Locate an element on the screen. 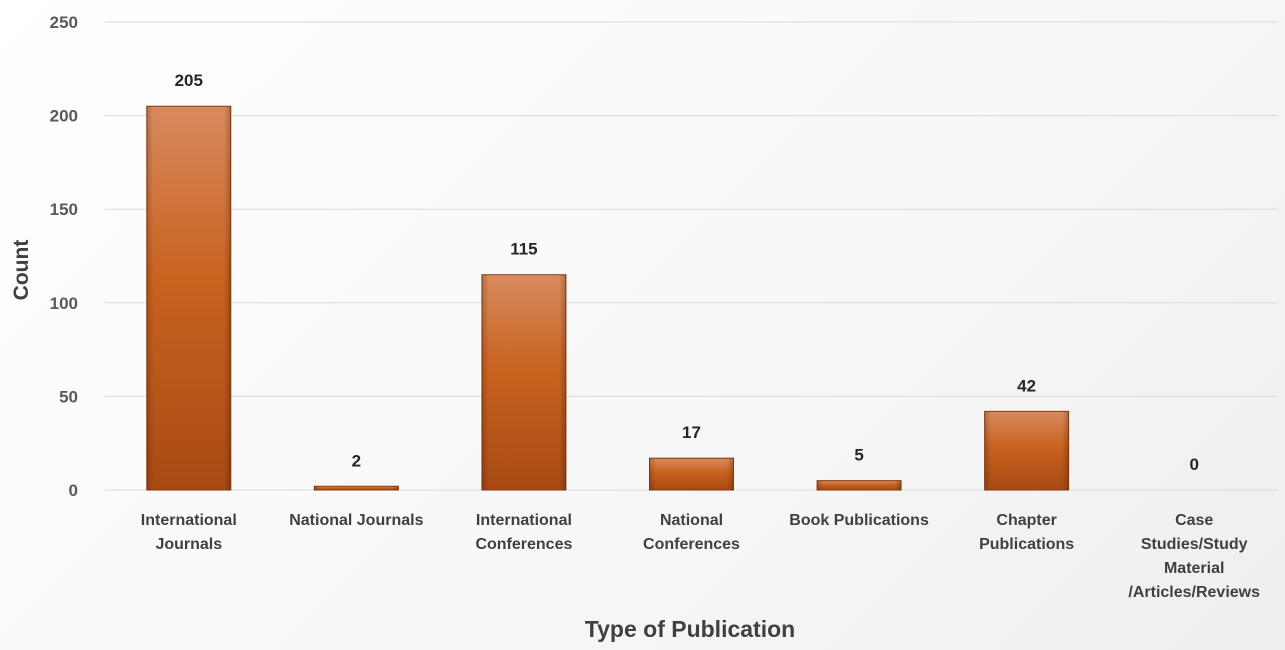 The height and width of the screenshot is (650, 1285). data-label: 5 is located at coordinates (858, 455).